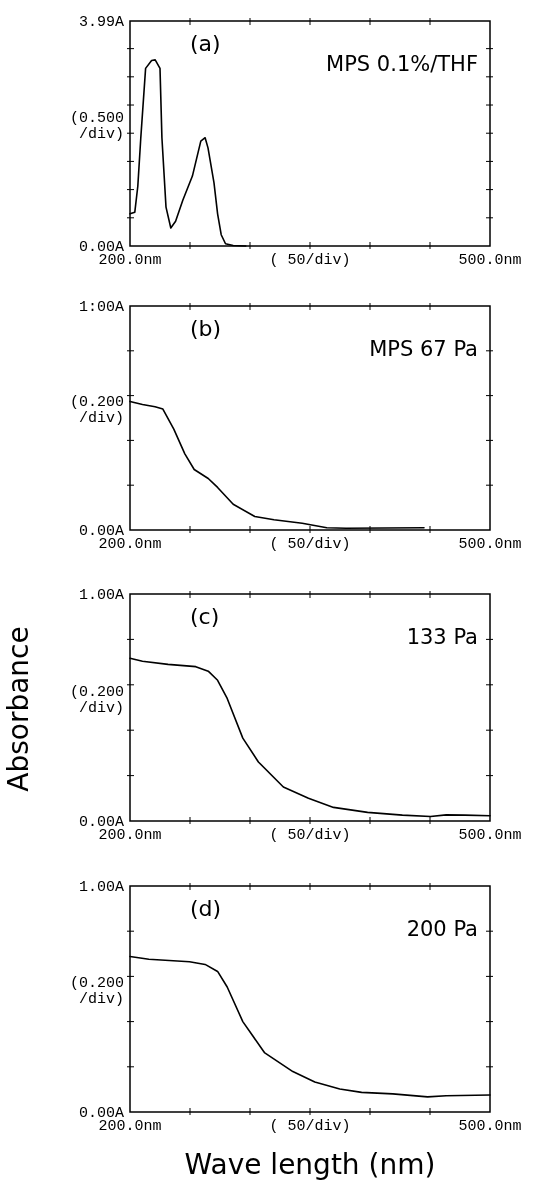 The image size is (543, 1199). Describe the element at coordinates (101, 22) in the screenshot. I see `y-tick-label: 3.99A` at that location.